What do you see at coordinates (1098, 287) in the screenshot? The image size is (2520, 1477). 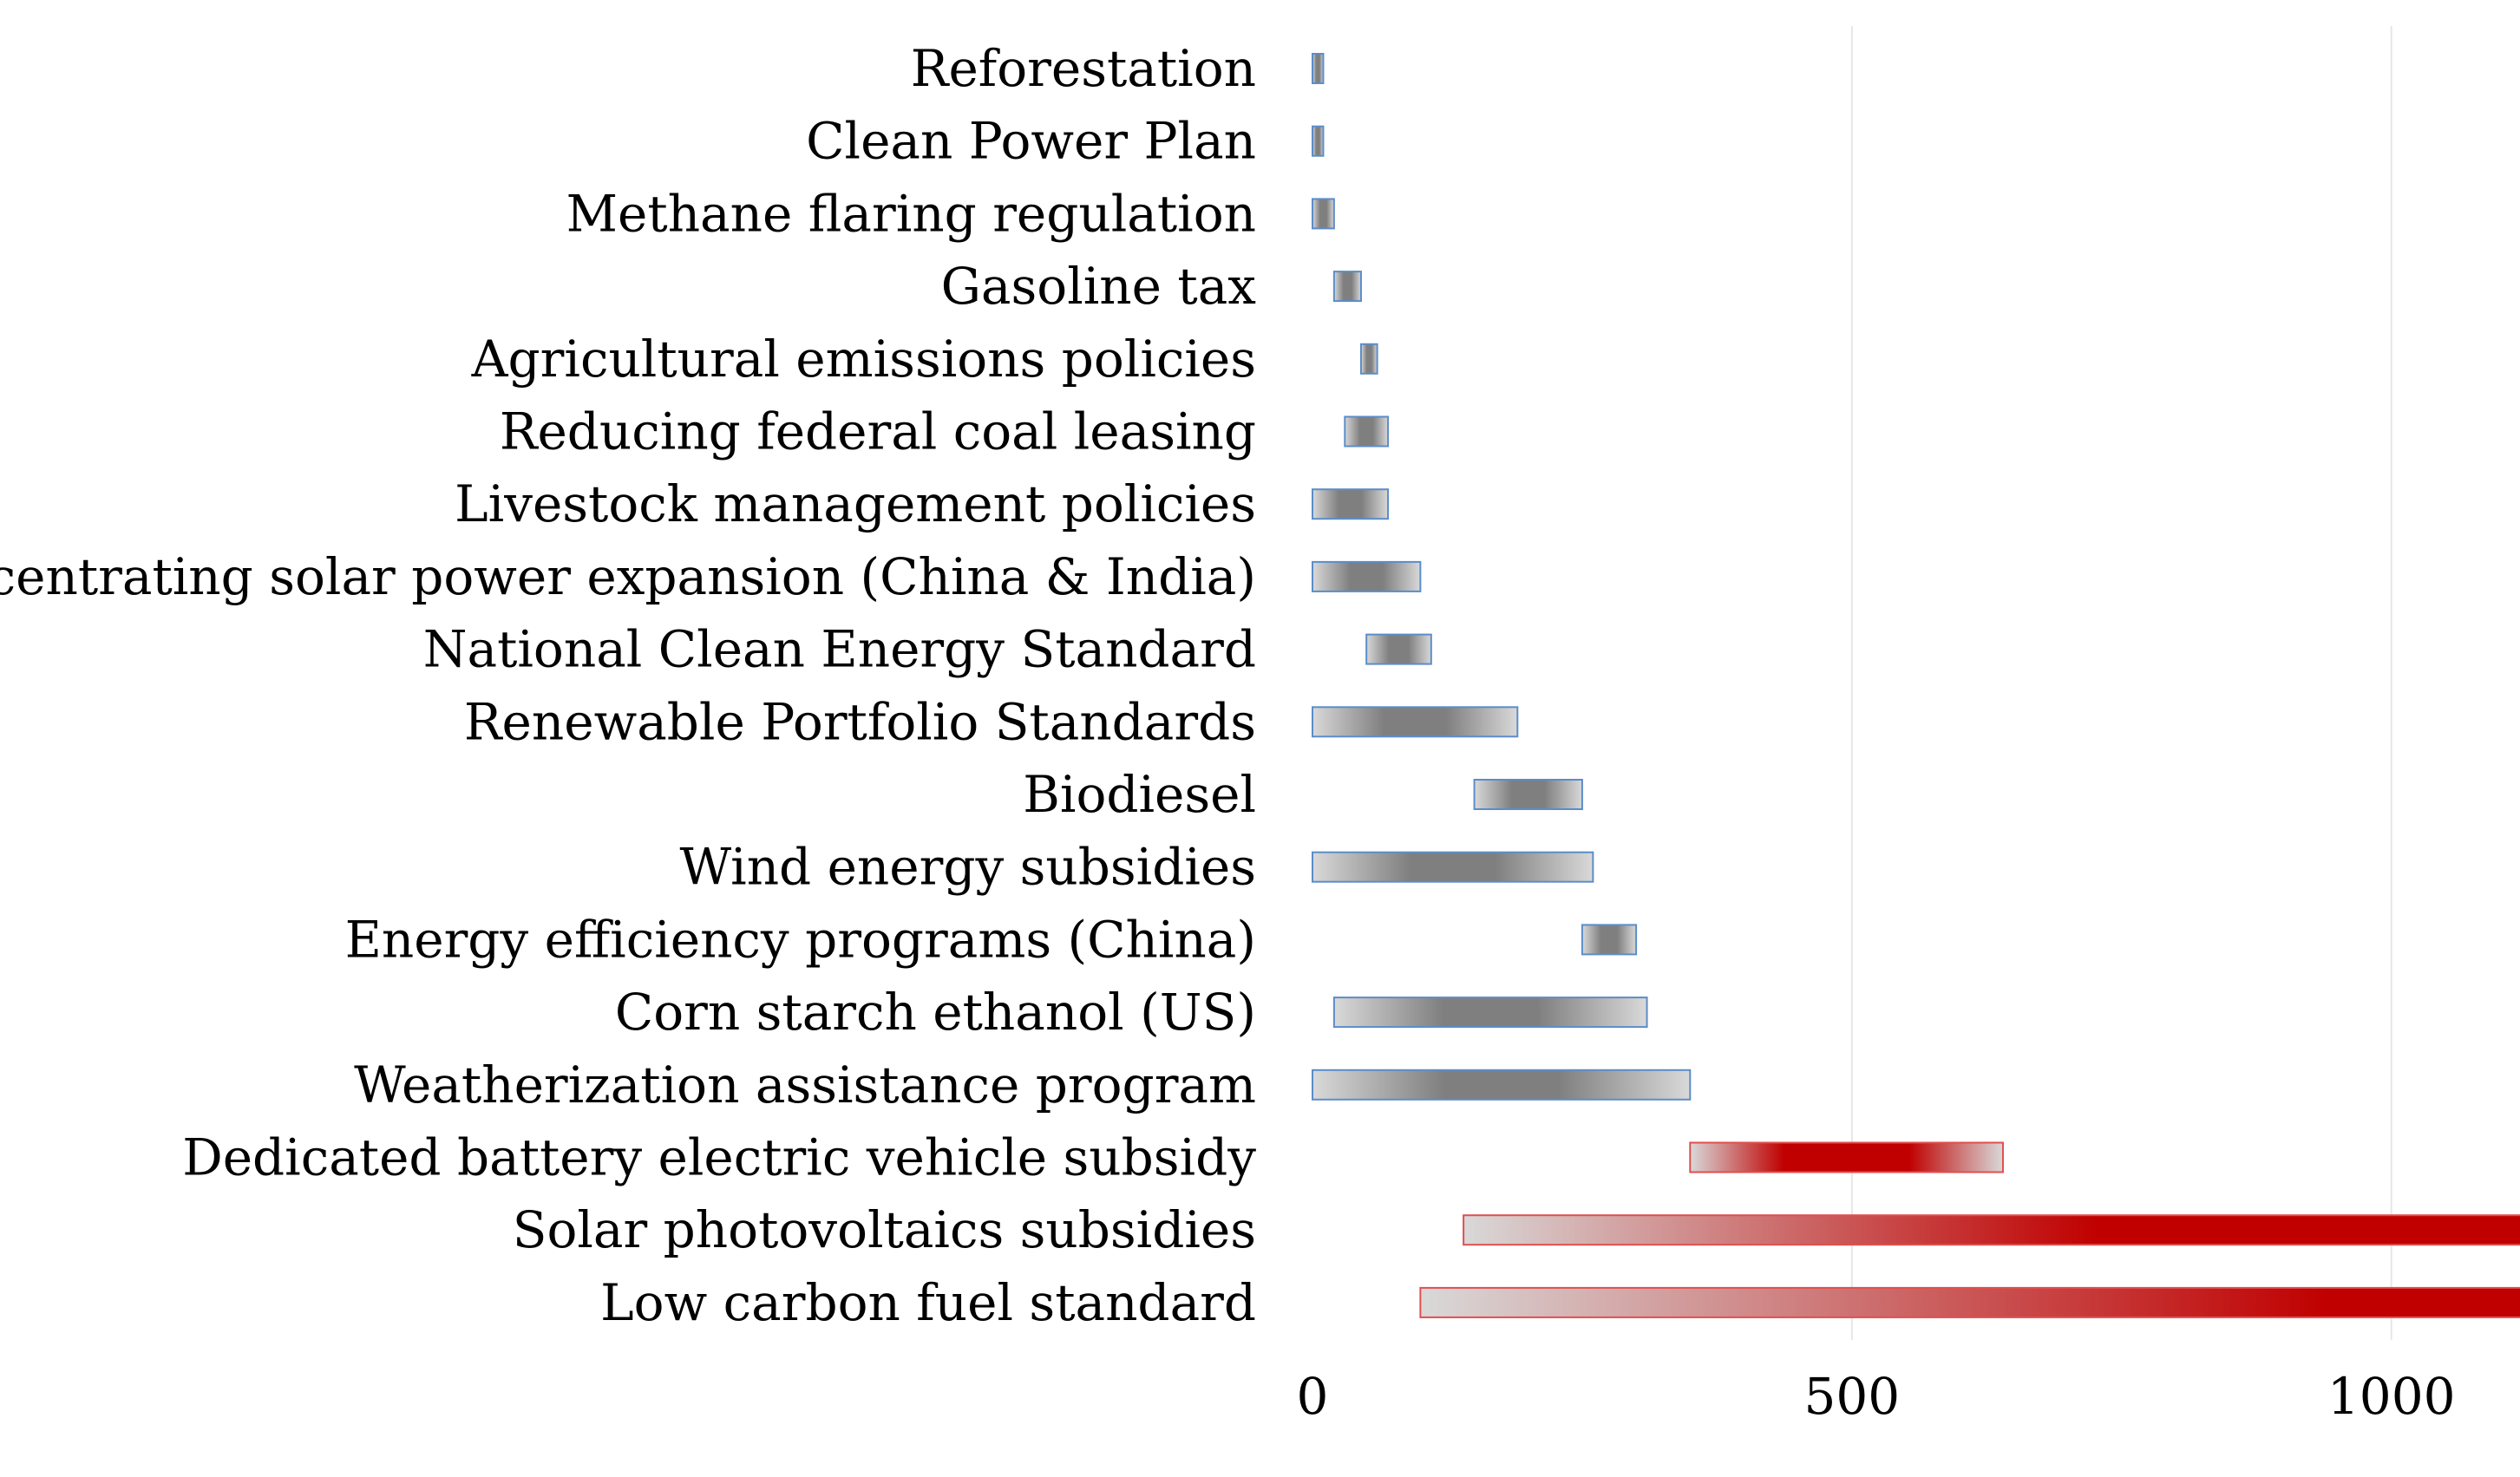 I see `category-label-4: Gasoline tax` at bounding box center [1098, 287].